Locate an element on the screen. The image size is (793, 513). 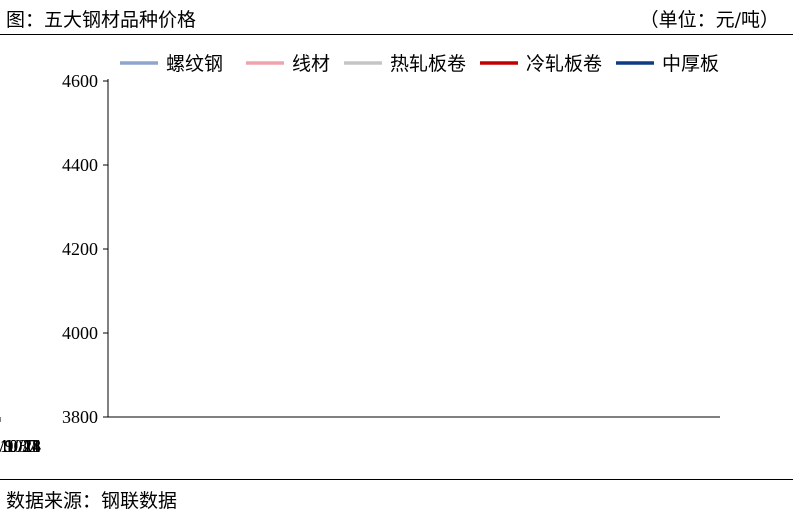
x-tick-label: 2022/10/7 is located at coordinates (18, 446).